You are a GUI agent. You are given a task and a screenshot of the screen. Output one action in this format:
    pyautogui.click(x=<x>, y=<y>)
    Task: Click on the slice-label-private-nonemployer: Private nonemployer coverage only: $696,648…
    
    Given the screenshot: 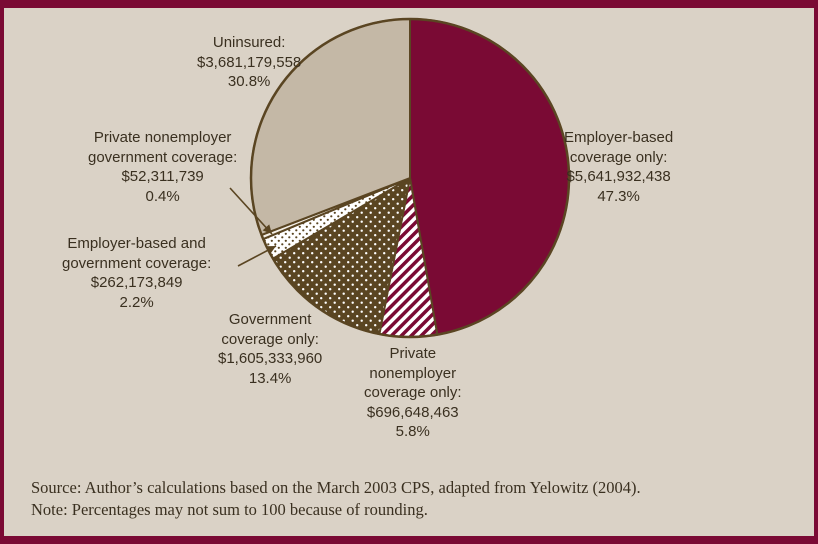 What is the action you would take?
    pyautogui.click(x=413, y=393)
    